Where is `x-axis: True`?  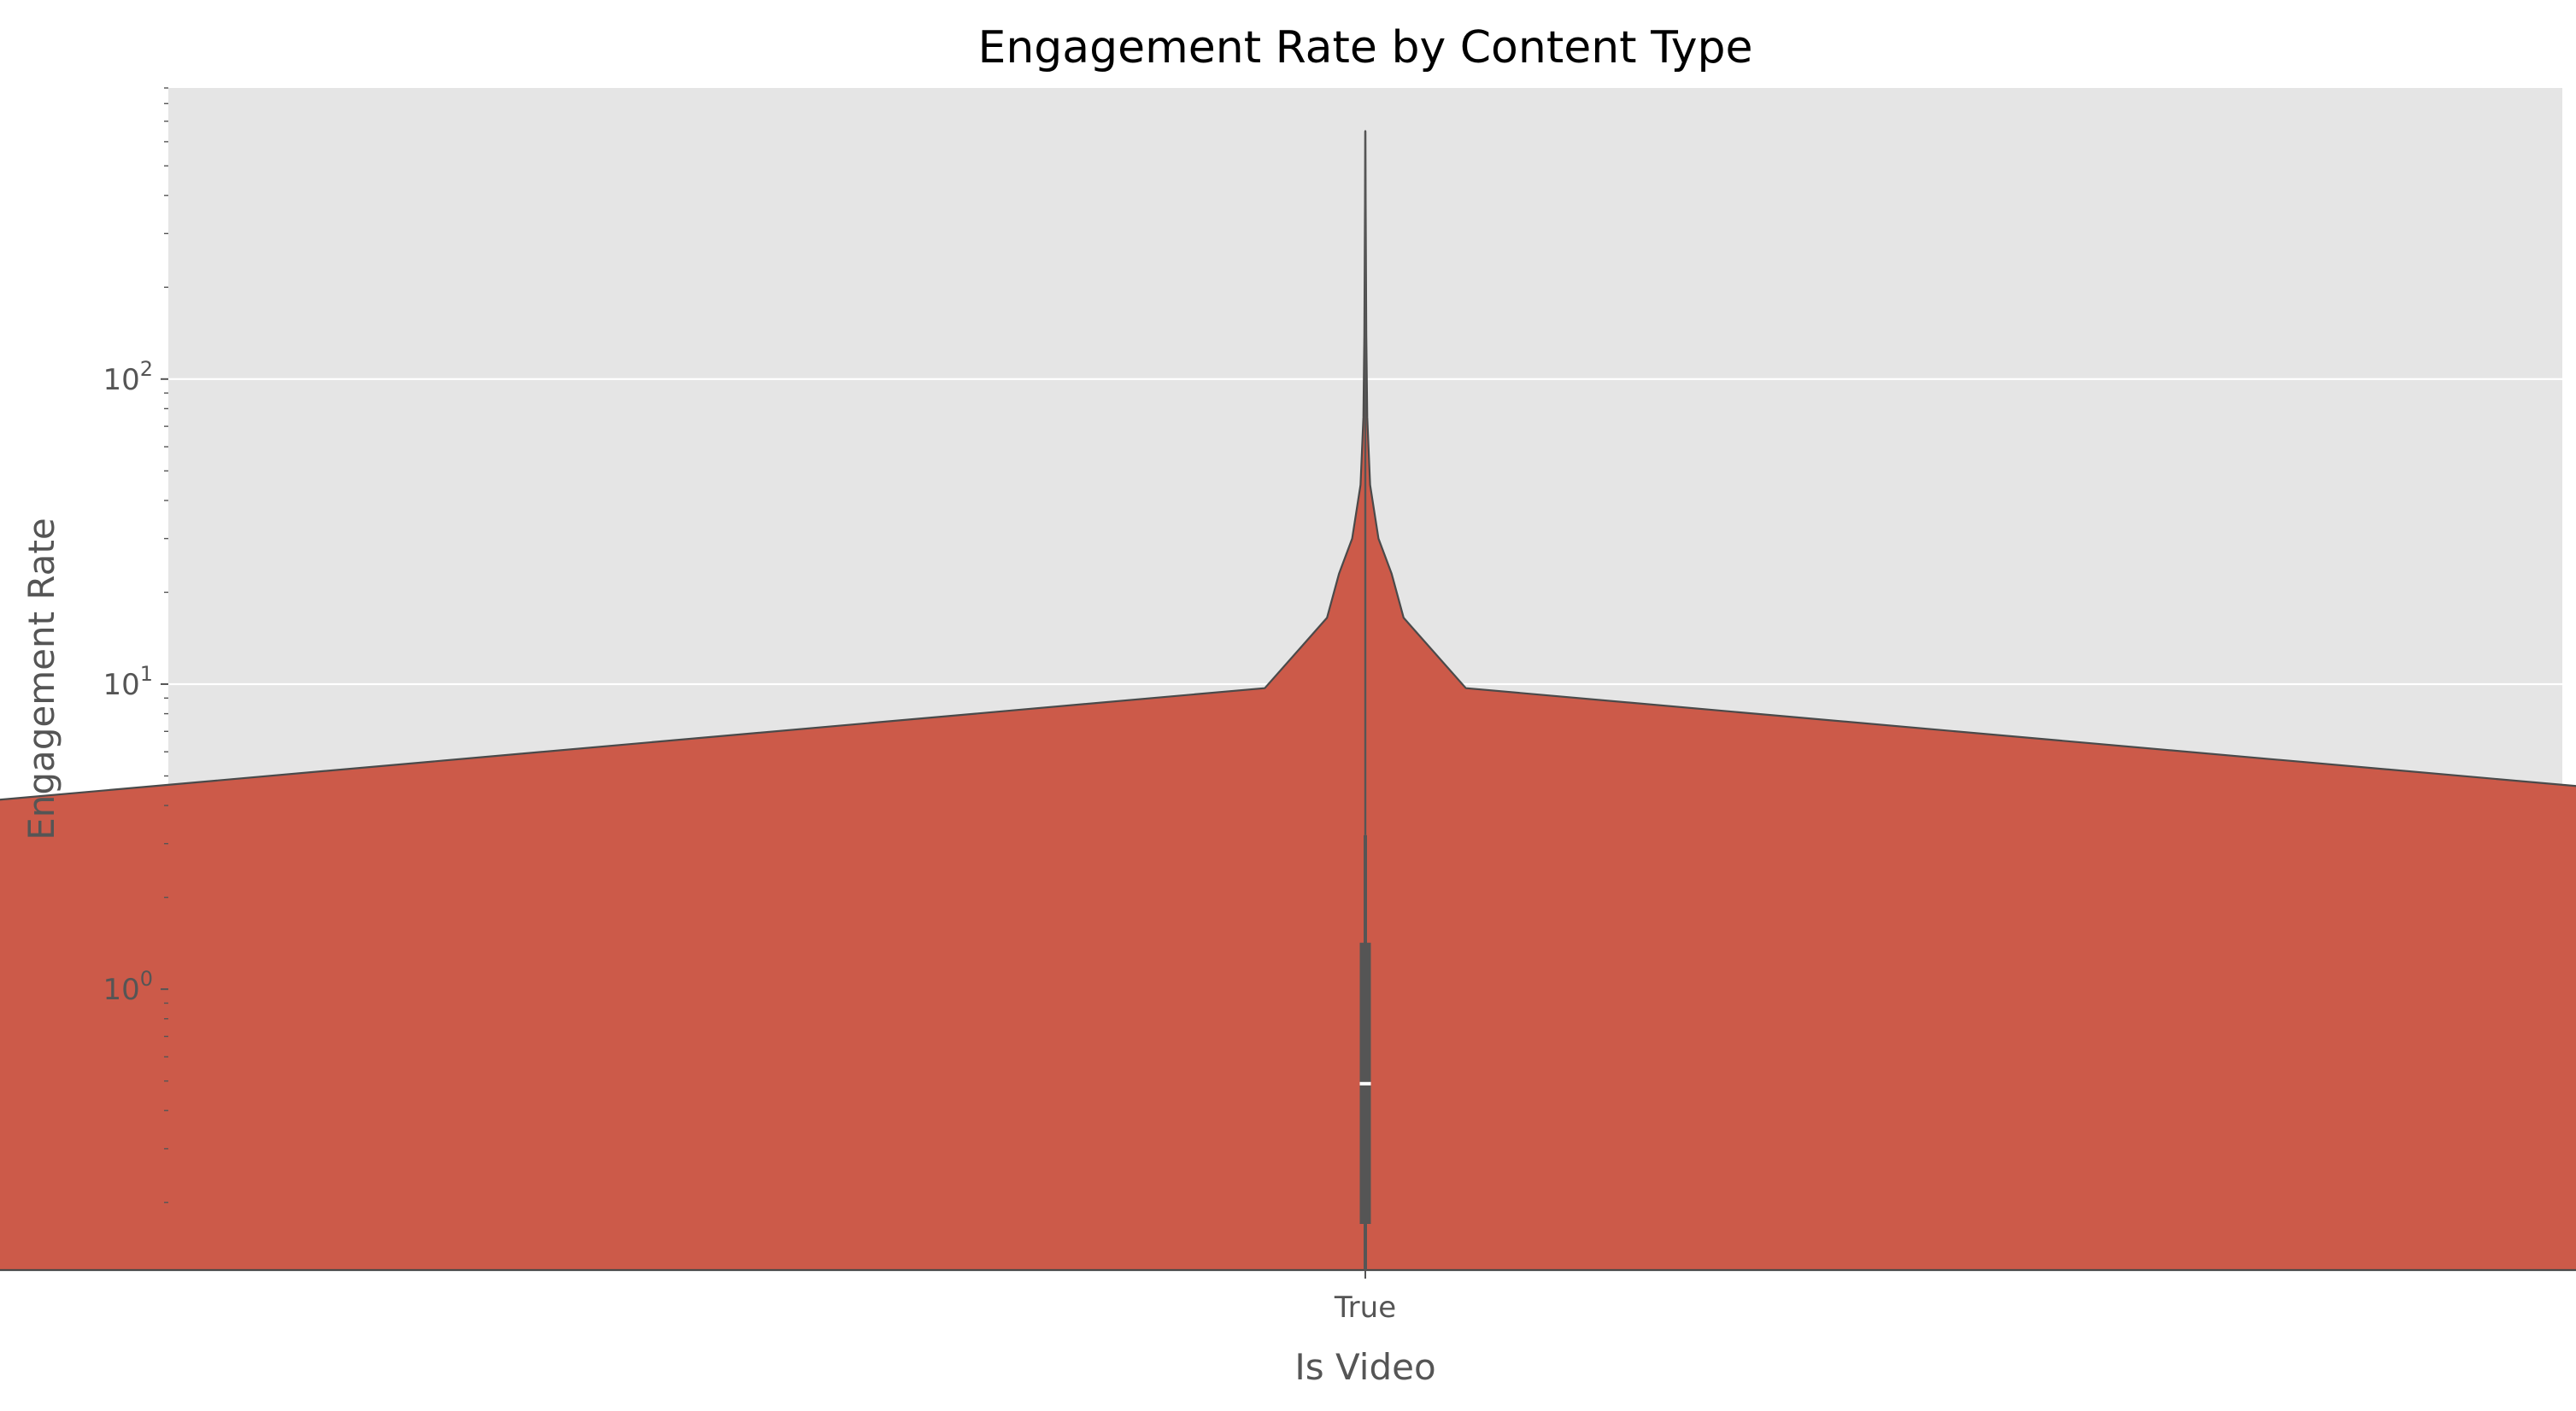
x-axis: True is located at coordinates (1365, 1297).